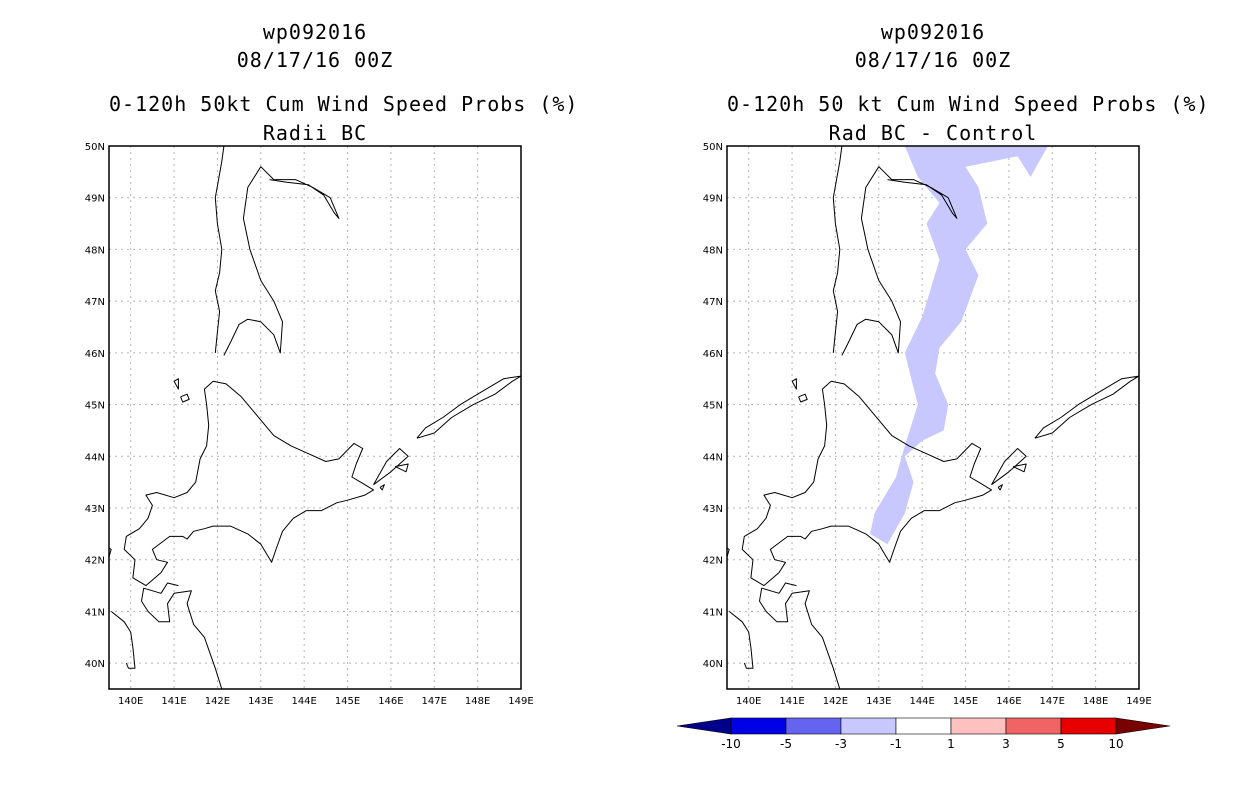  I want to click on left-title-storm: wp092016, so click(315, 32).